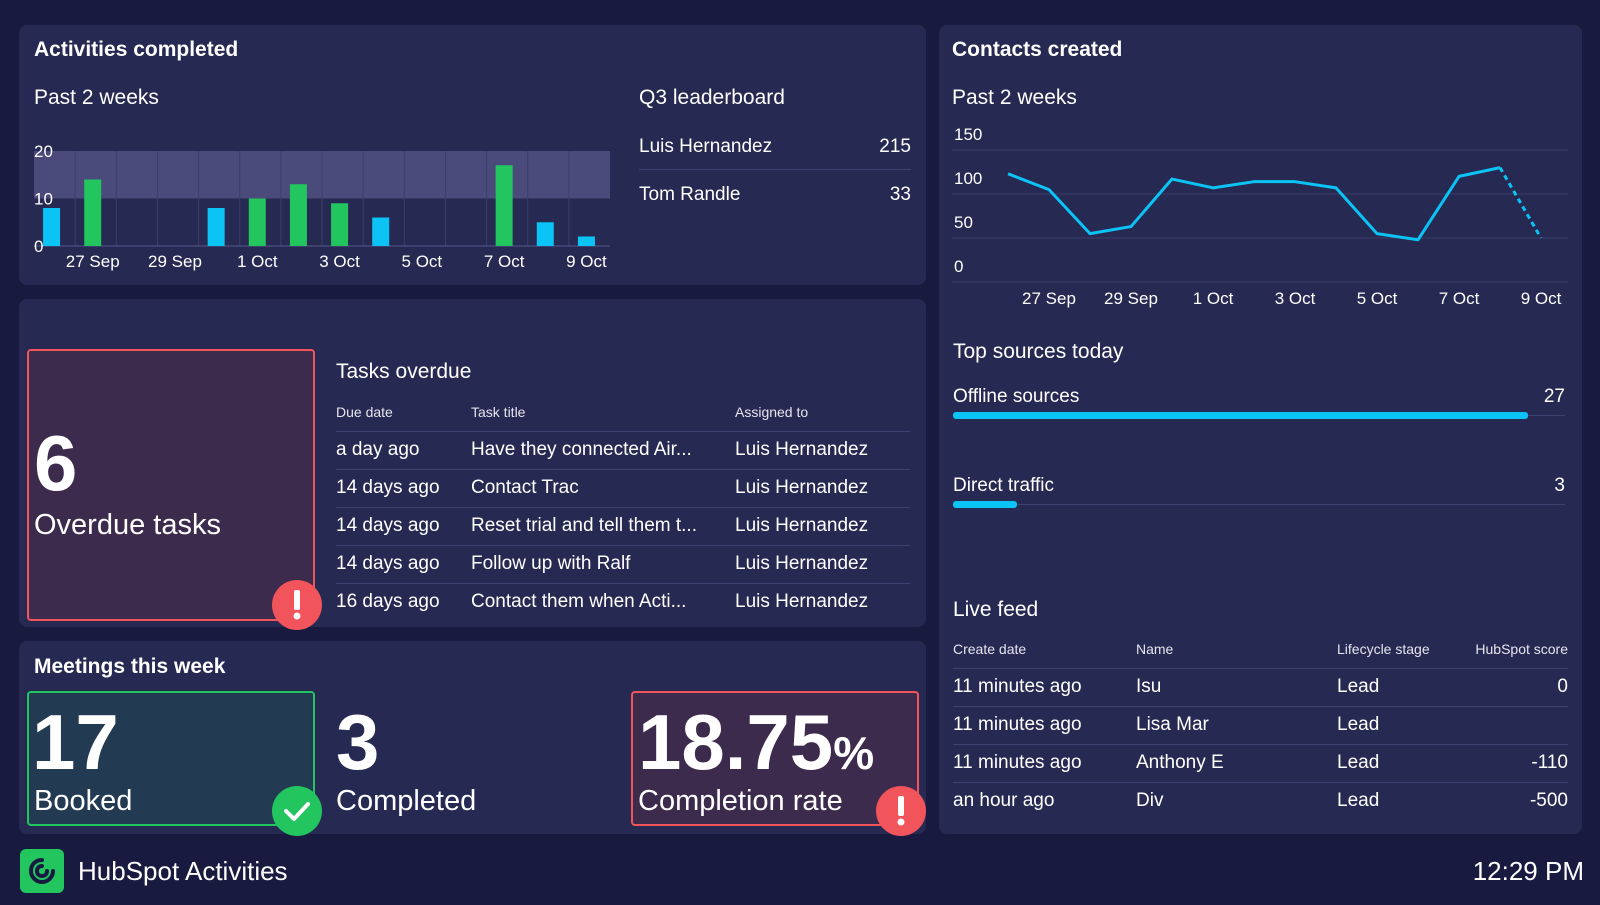  Describe the element at coordinates (130, 666) in the screenshot. I see `meetings-title: Meetings this week` at that location.